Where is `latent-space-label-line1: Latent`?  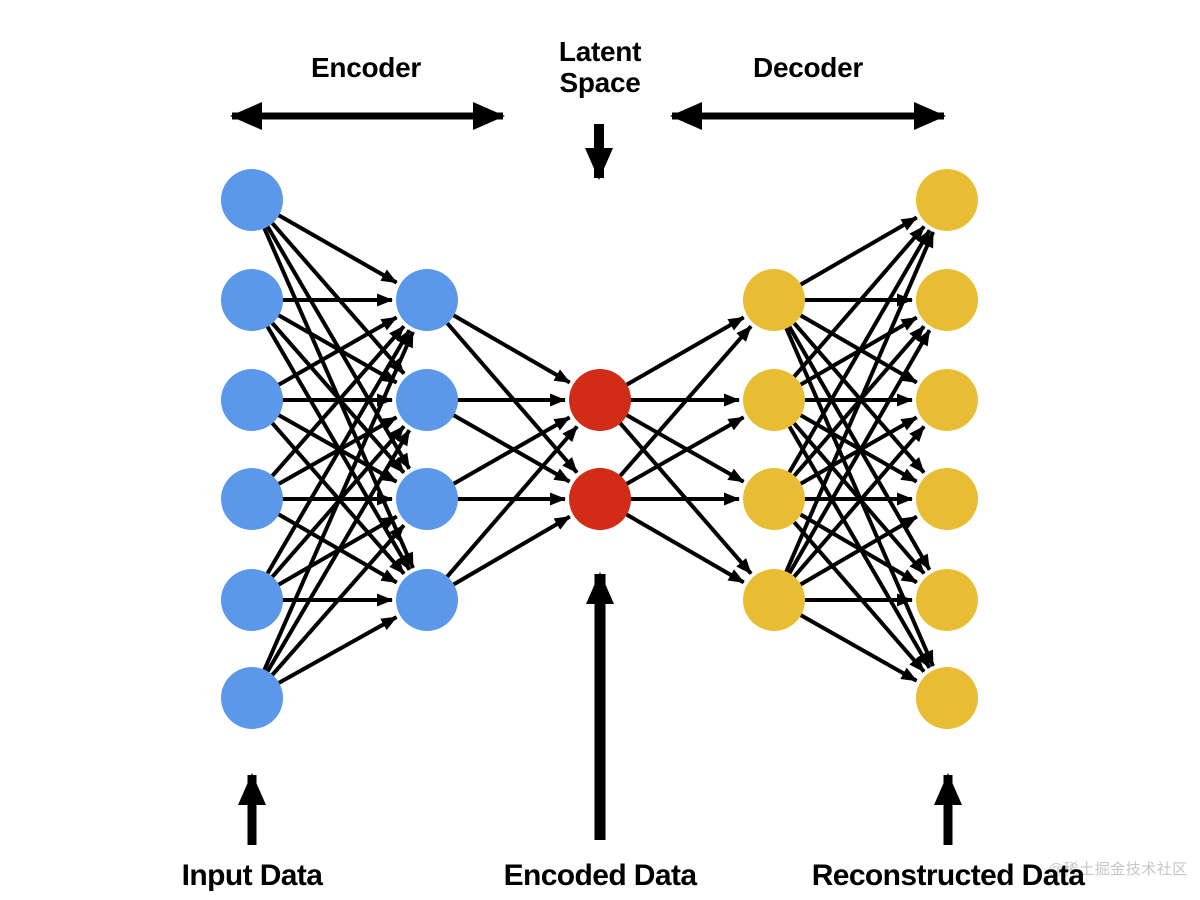
latent-space-label-line1: Latent is located at coordinates (600, 51).